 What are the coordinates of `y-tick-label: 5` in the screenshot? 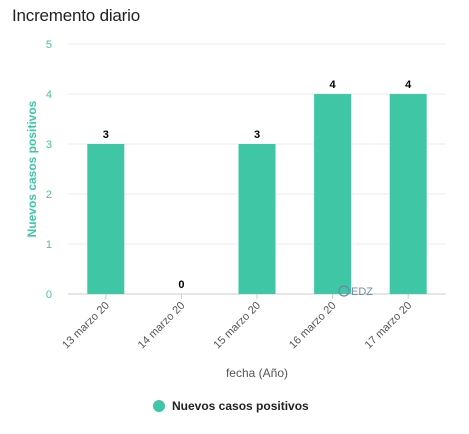 It's located at (49, 45).